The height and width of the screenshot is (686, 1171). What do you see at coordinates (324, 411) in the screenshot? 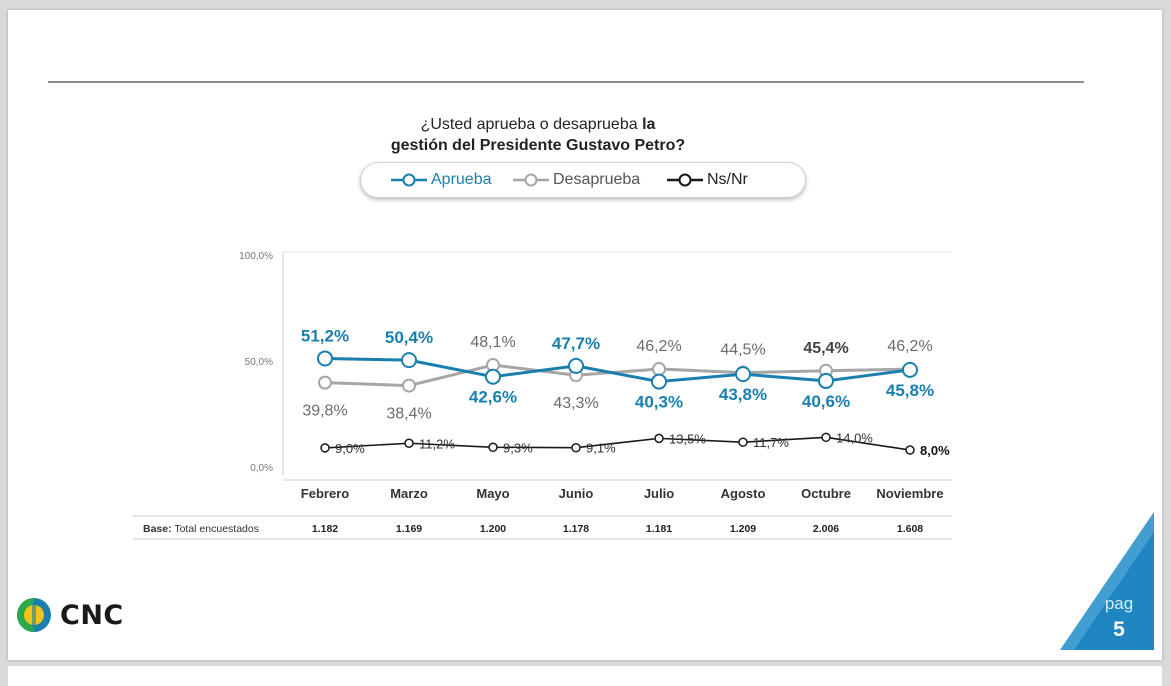
I see `data-label-desaprueba: 39,8%` at bounding box center [324, 411].